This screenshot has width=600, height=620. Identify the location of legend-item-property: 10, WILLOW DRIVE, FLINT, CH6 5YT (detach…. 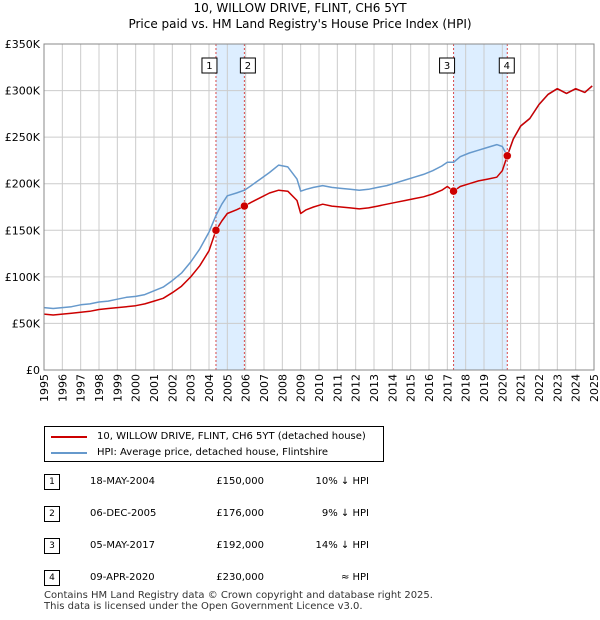
(214, 437).